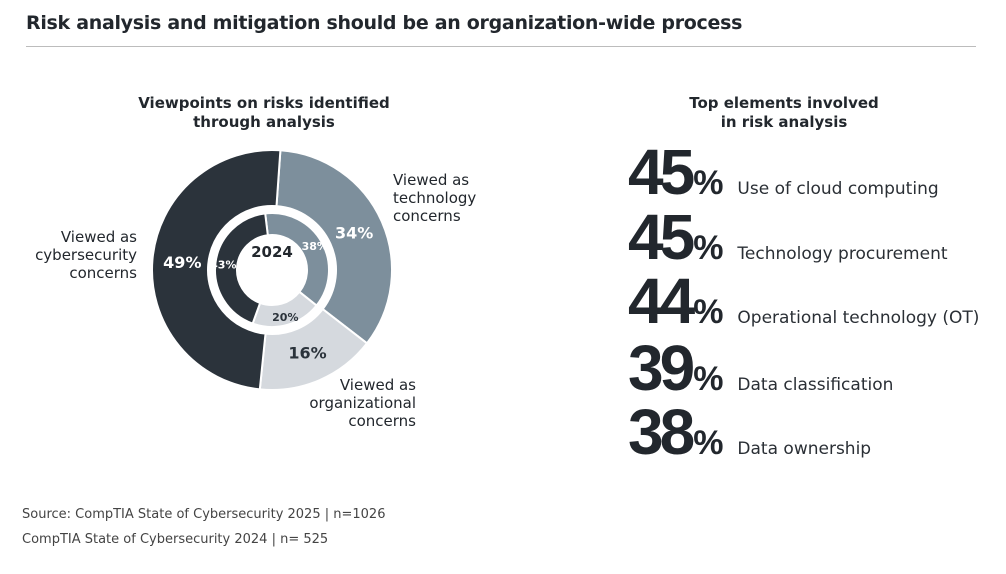 The image size is (1006, 574). Describe the element at coordinates (285, 317) in the screenshot. I see `slice-label: 20%` at that location.